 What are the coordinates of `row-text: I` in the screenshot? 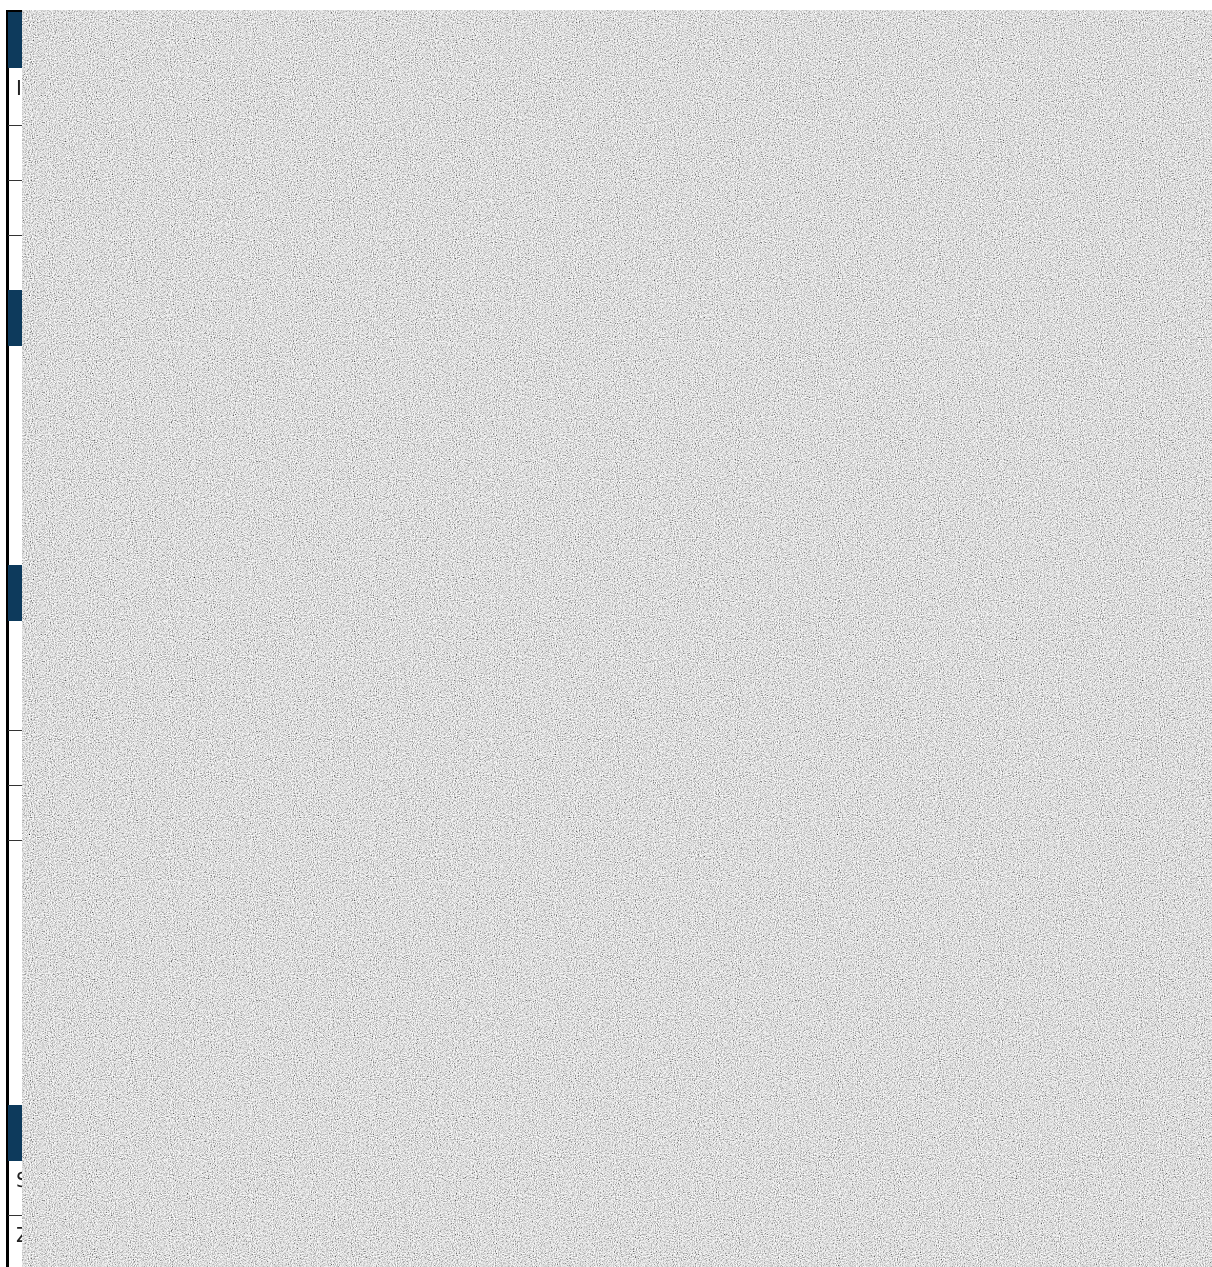 It's located at (19, 88).